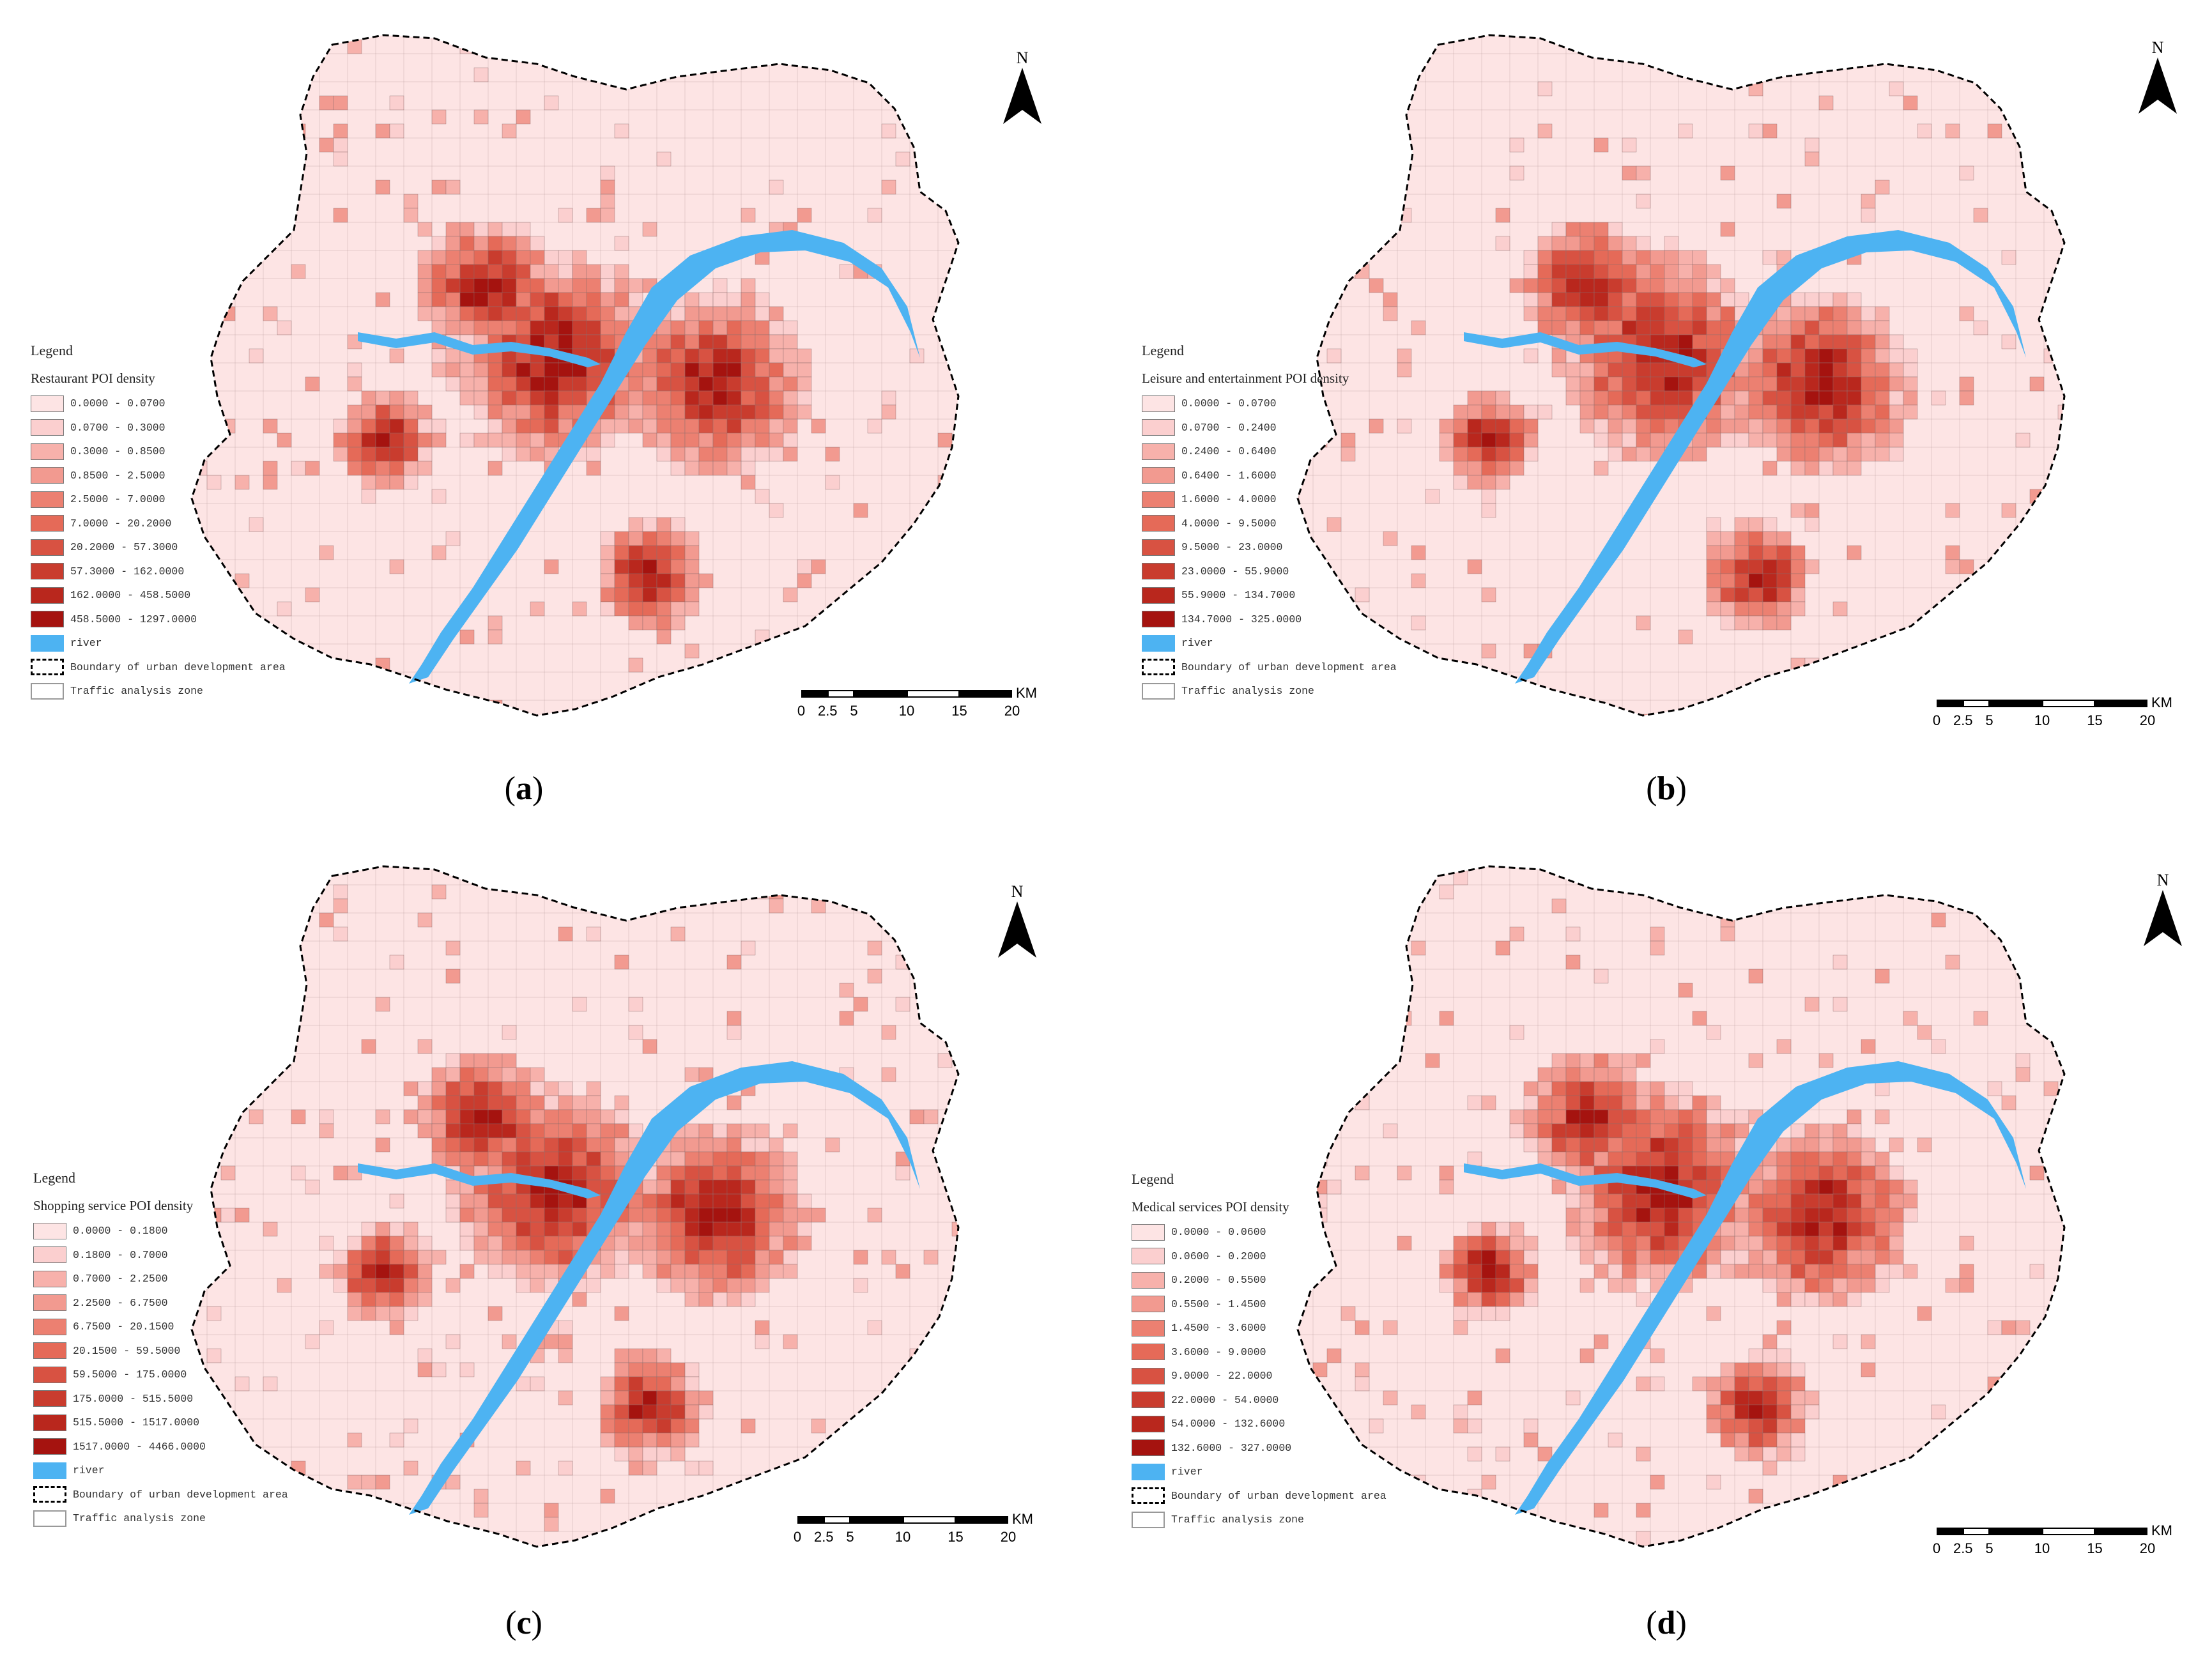  I want to click on north-arrow-icon, so click(2158, 85).